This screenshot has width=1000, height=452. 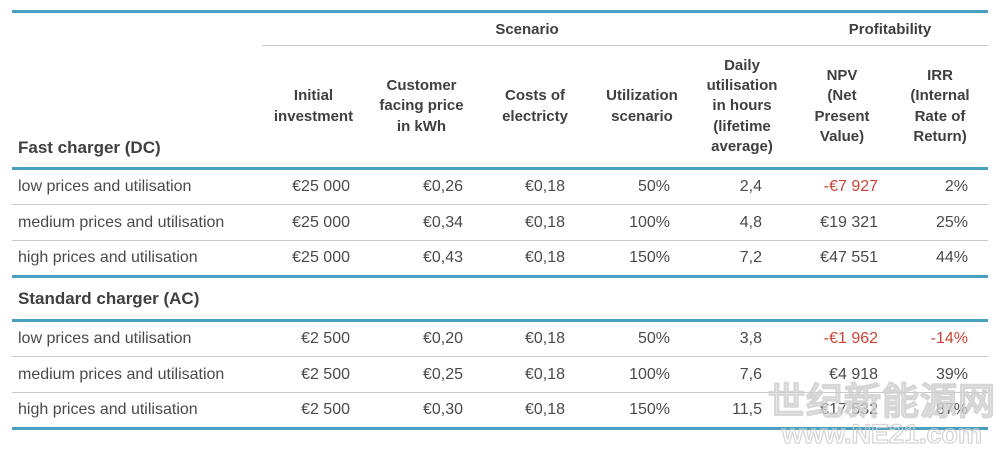 I want to click on section-title-fast-charger-dc: Fast charger (DC), so click(x=137, y=107).